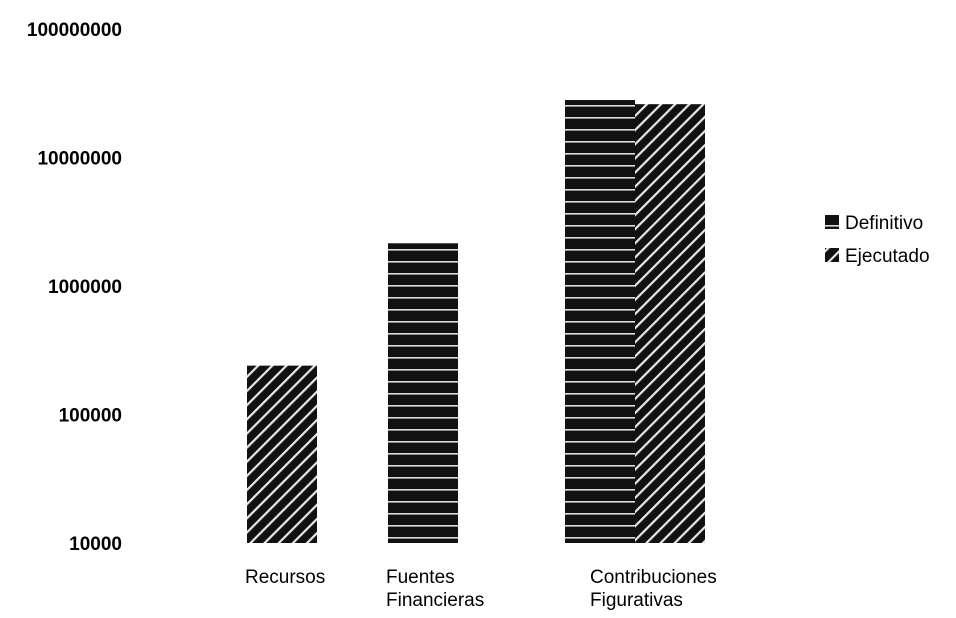 The image size is (956, 618). Describe the element at coordinates (887, 256) in the screenshot. I see `legend-label-ejecutado: Ejecutado` at that location.